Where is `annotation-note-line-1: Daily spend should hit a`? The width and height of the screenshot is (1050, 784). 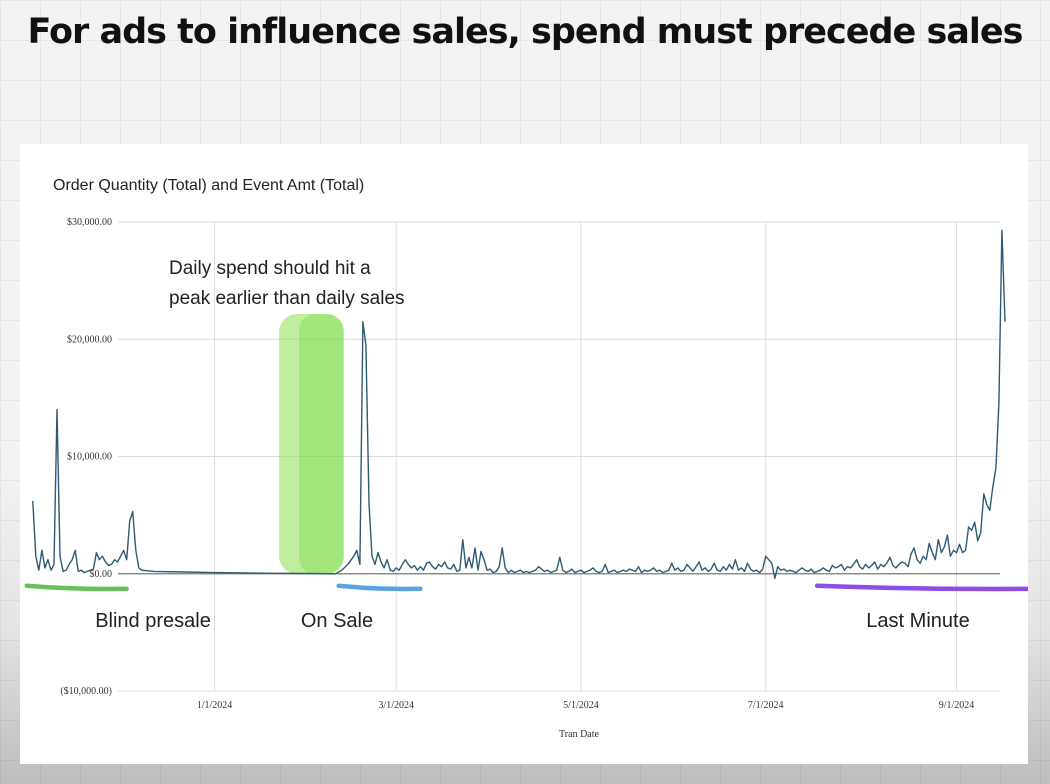 annotation-note-line-1: Daily spend should hit a is located at coordinates (270, 268).